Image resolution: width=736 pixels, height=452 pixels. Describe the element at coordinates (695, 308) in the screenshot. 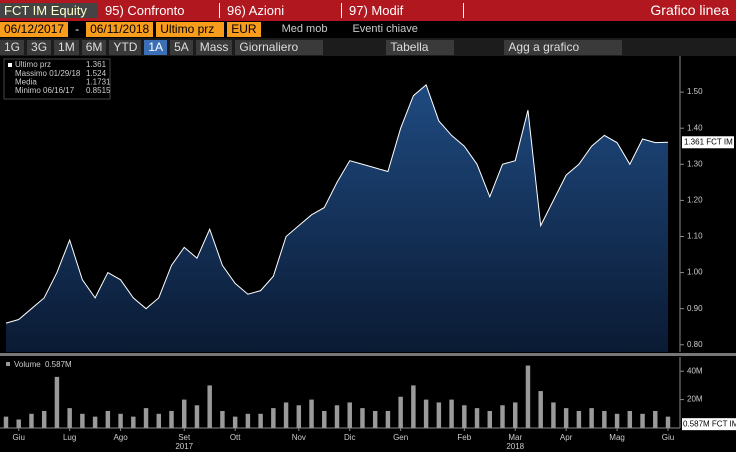

I see `y-tick-label: 0.90` at that location.